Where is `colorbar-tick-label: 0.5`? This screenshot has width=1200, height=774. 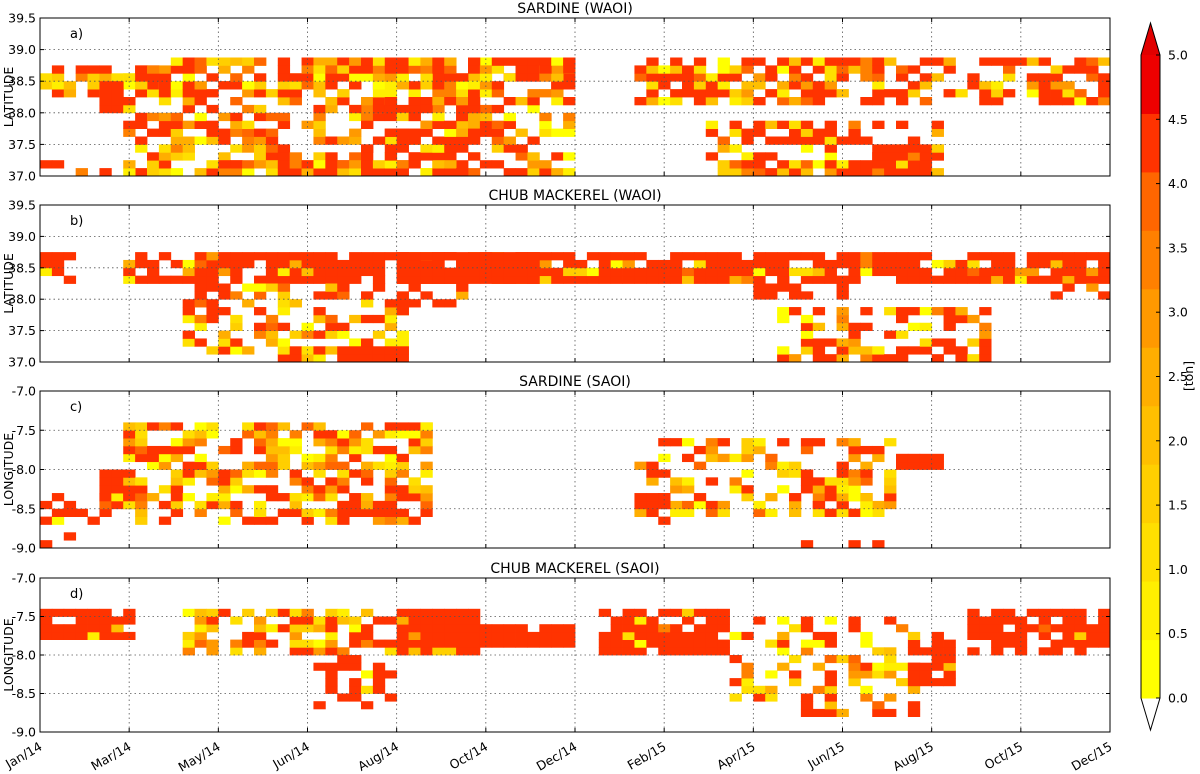
colorbar-tick-label: 0.5 is located at coordinates (1178, 633).